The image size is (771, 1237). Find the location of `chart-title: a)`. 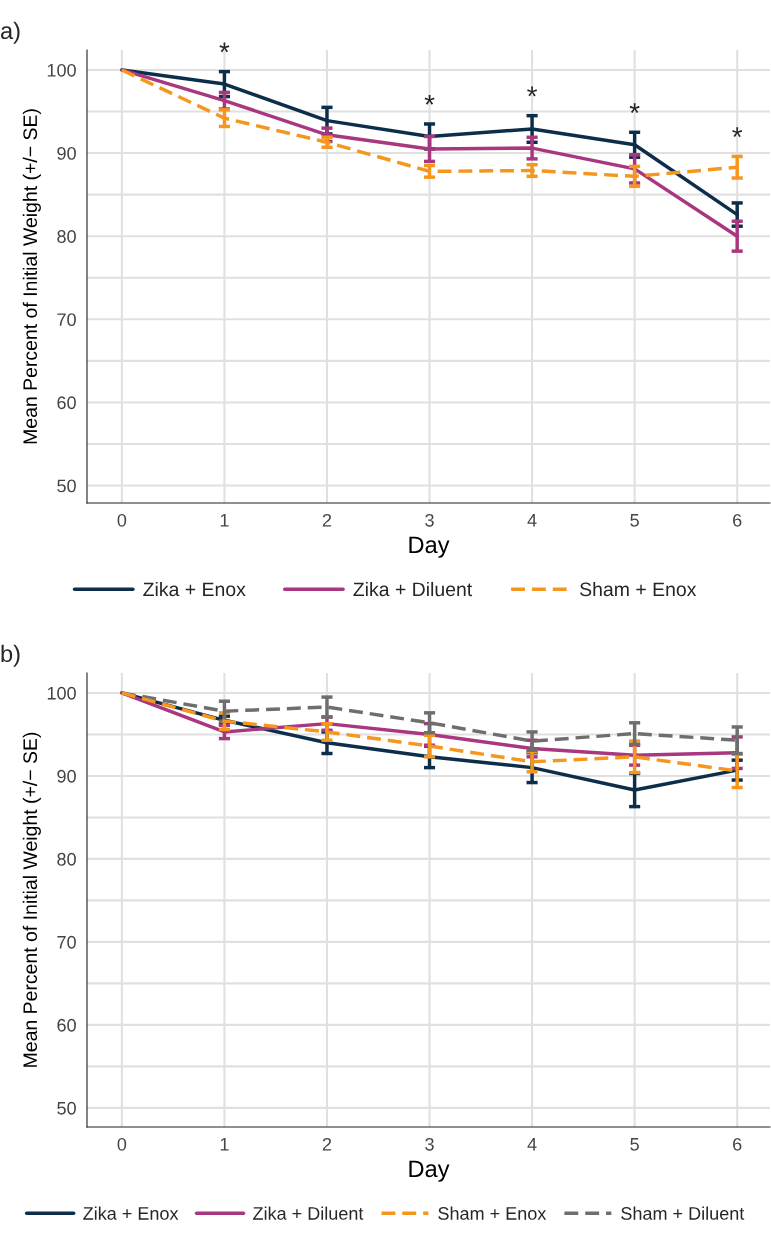

chart-title: a) is located at coordinates (10, 32).